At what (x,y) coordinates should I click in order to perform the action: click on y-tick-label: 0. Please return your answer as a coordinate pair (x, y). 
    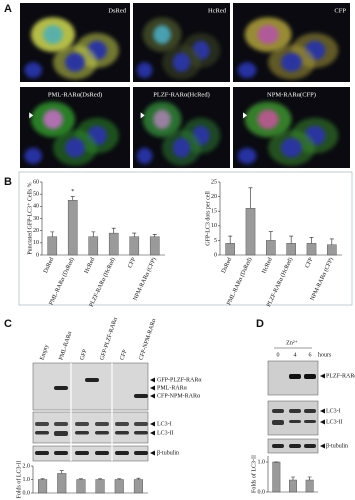
    Looking at the image, I should click on (215, 255).